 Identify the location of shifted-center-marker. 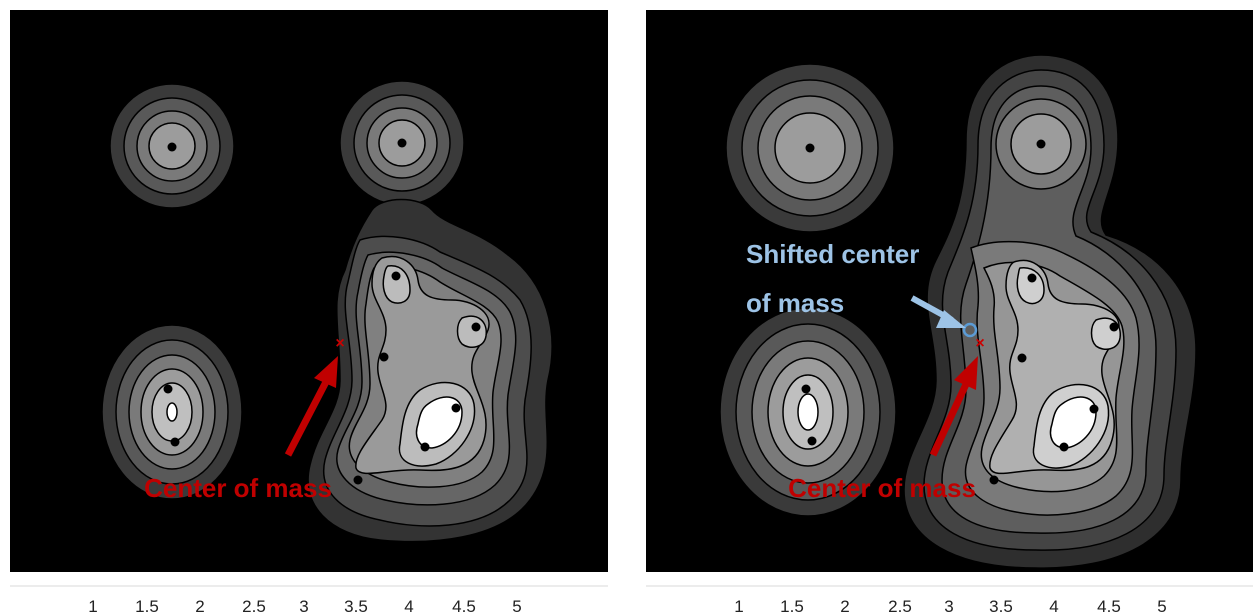
(970, 330).